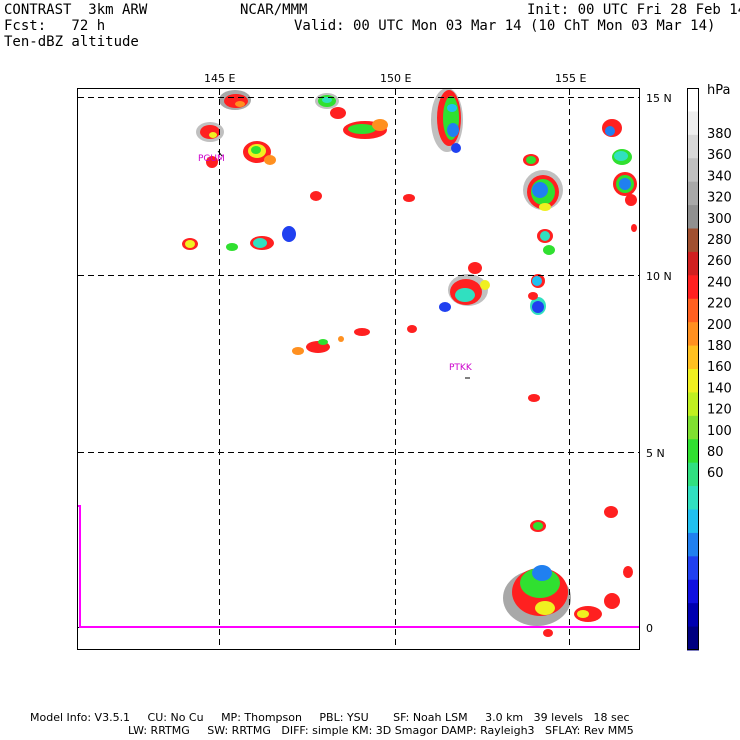 The image size is (740, 740). What do you see at coordinates (719, 410) in the screenshot?
I see `colorbar-tick-label: 120` at bounding box center [719, 410].